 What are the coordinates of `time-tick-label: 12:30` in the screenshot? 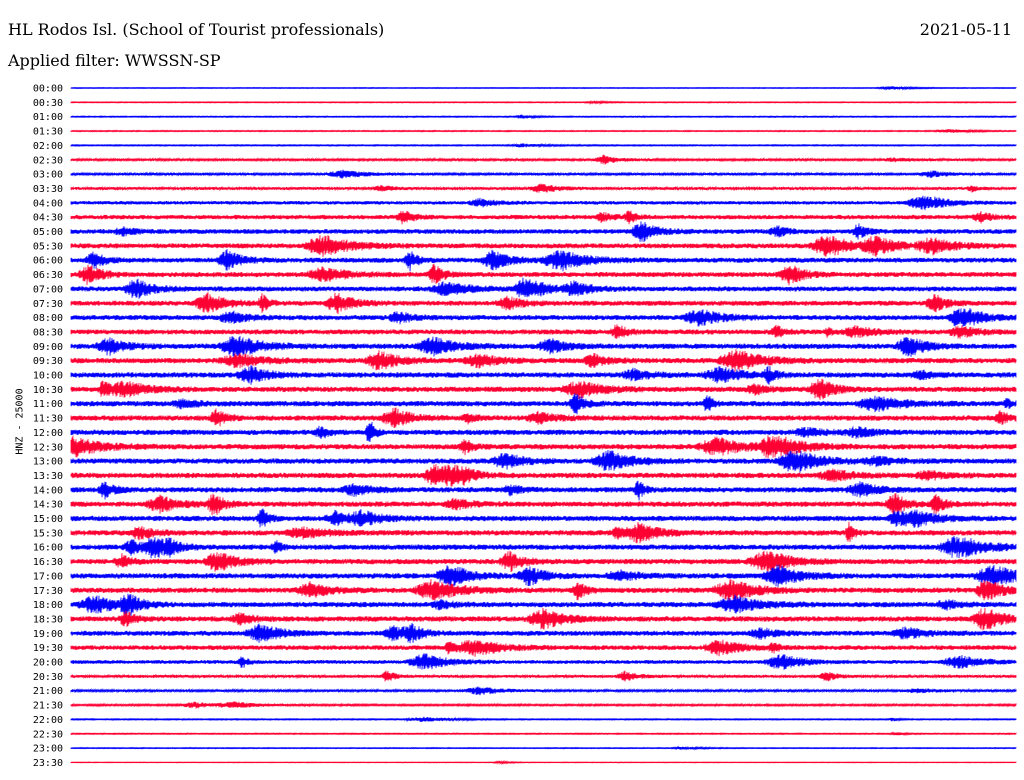 It's located at (48, 447).